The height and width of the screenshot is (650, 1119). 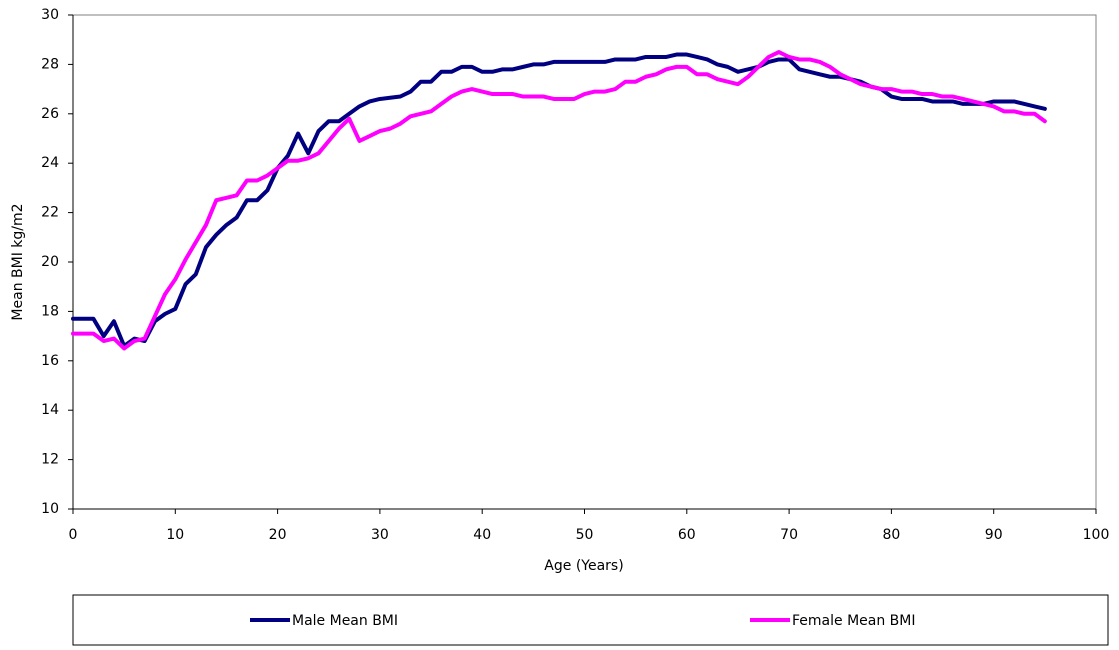 What do you see at coordinates (50, 213) in the screenshot?
I see `y-tick-label: 22` at bounding box center [50, 213].